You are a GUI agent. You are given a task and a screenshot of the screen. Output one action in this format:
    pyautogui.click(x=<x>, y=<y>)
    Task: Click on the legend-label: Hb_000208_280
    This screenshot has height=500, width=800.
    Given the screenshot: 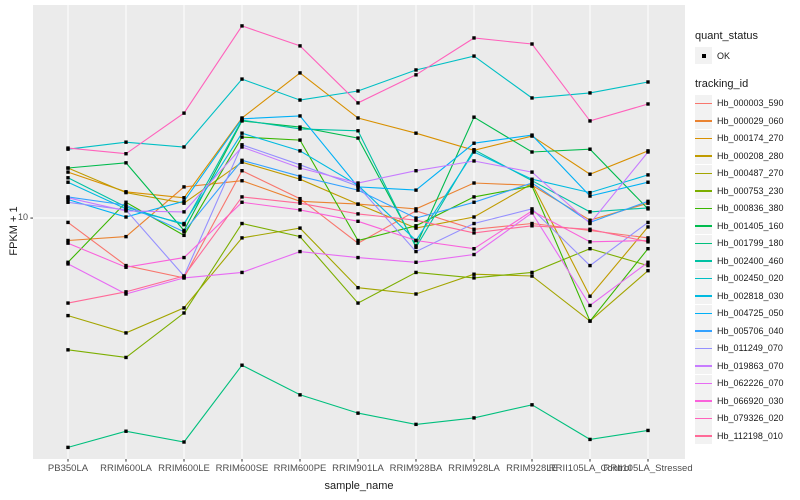 What is the action you would take?
    pyautogui.click(x=750, y=155)
    